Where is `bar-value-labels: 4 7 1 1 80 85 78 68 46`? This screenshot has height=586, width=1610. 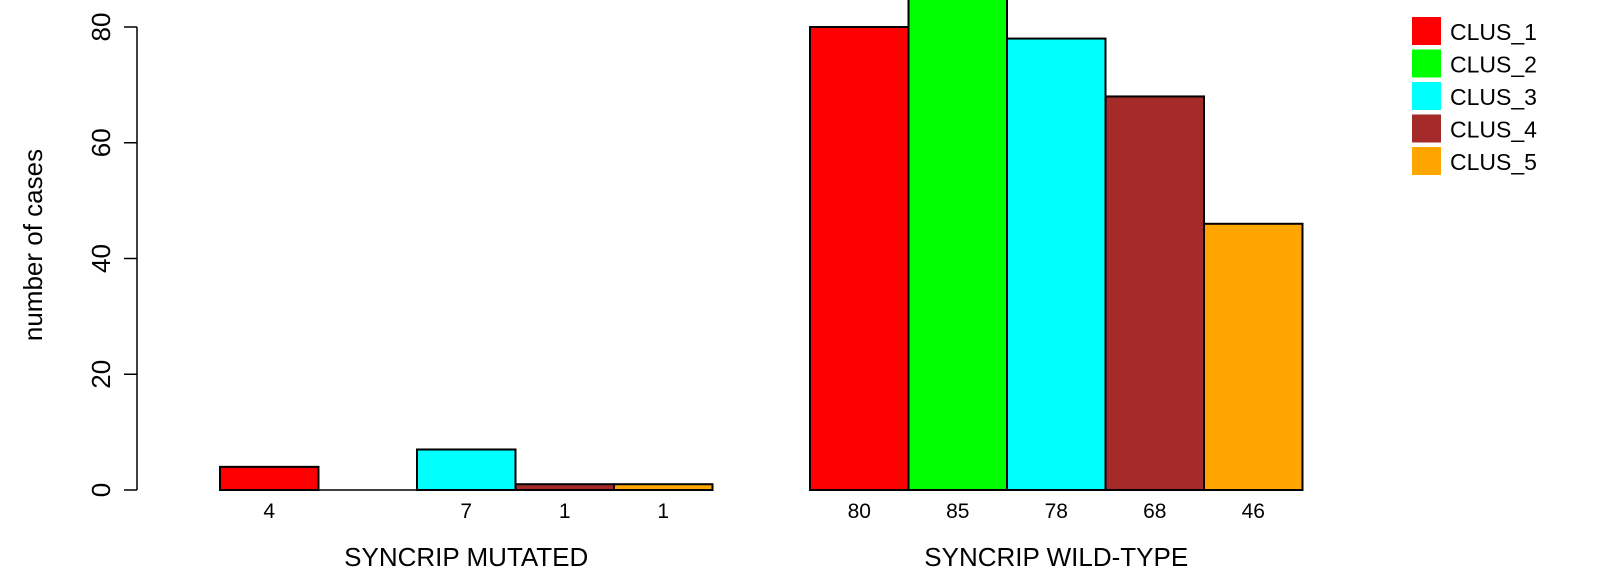 bar-value-labels: 4 7 1 1 80 85 78 68 46 is located at coordinates (764, 511).